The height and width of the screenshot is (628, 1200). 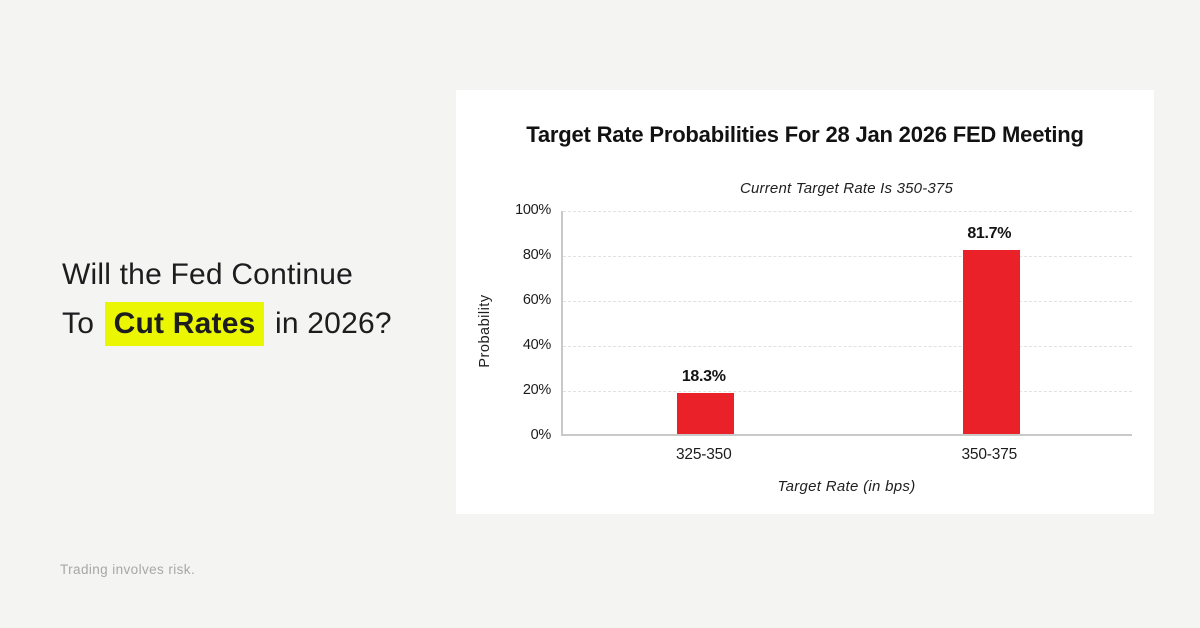 What do you see at coordinates (536, 345) in the screenshot?
I see `y-tick-label-40: 40%` at bounding box center [536, 345].